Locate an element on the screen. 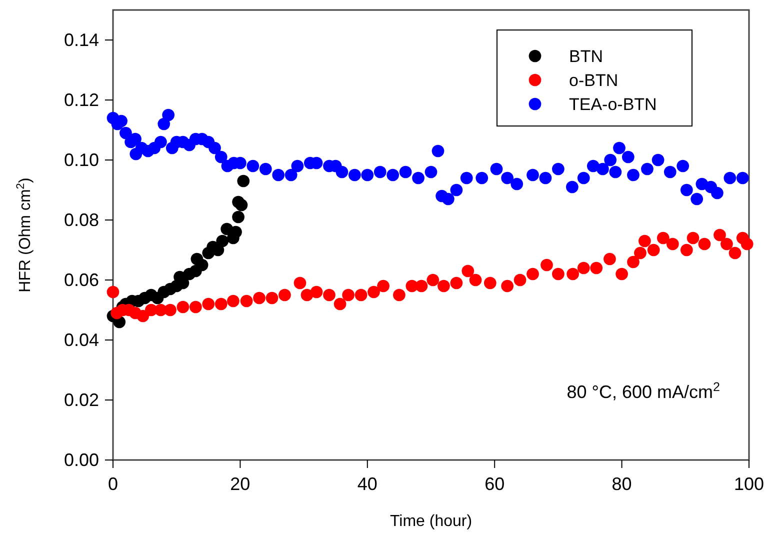 Image resolution: width=768 pixels, height=536 pixels. y-tick-label: 0.00 is located at coordinates (81, 460).